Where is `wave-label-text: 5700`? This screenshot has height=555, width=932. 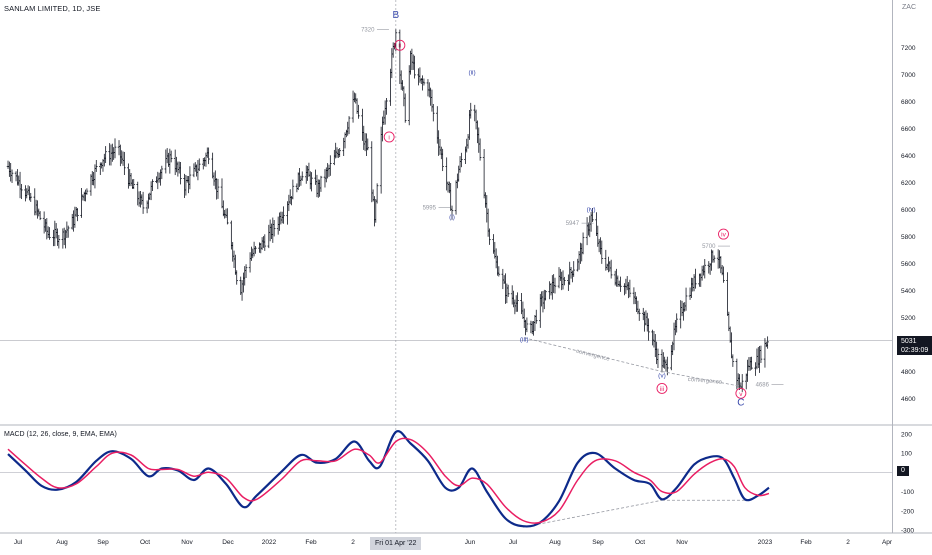
wave-label-text: 5700 is located at coordinates (709, 247).